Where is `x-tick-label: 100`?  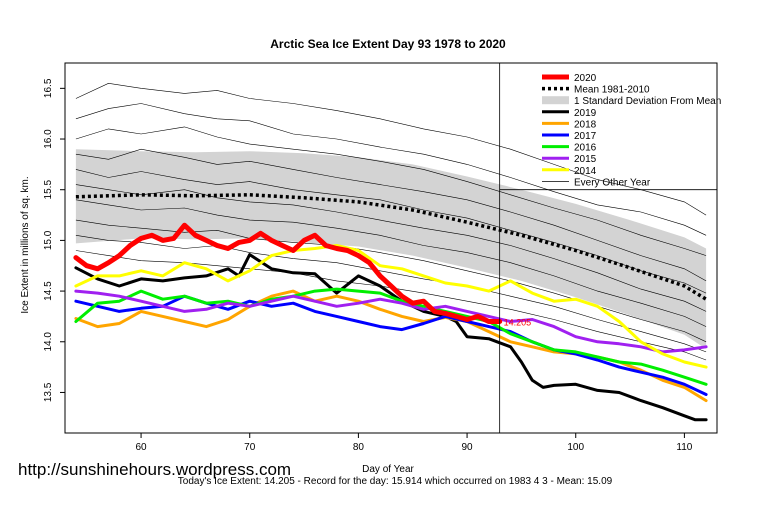
x-tick-label: 100 is located at coordinates (575, 447).